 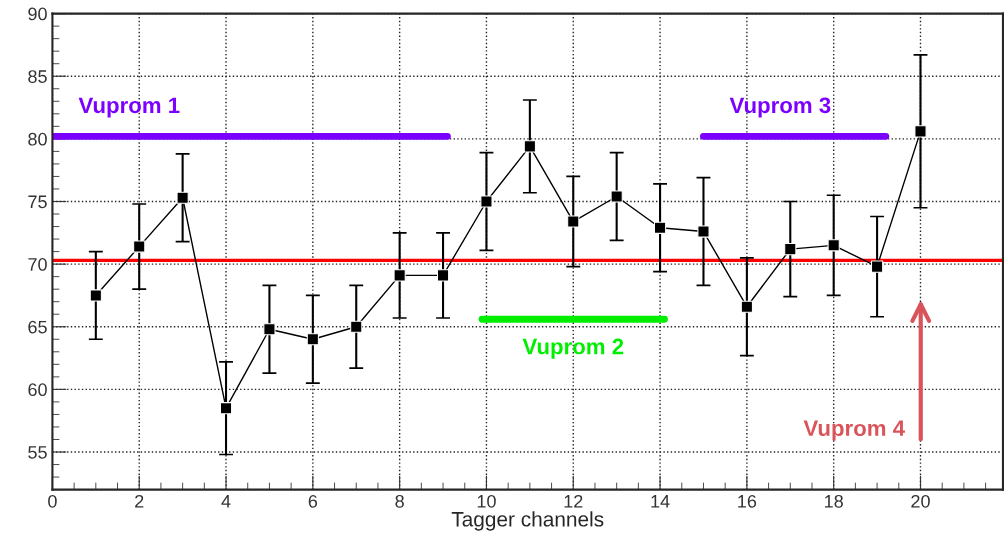 I want to click on y-tick-label: 70, so click(x=37, y=264).